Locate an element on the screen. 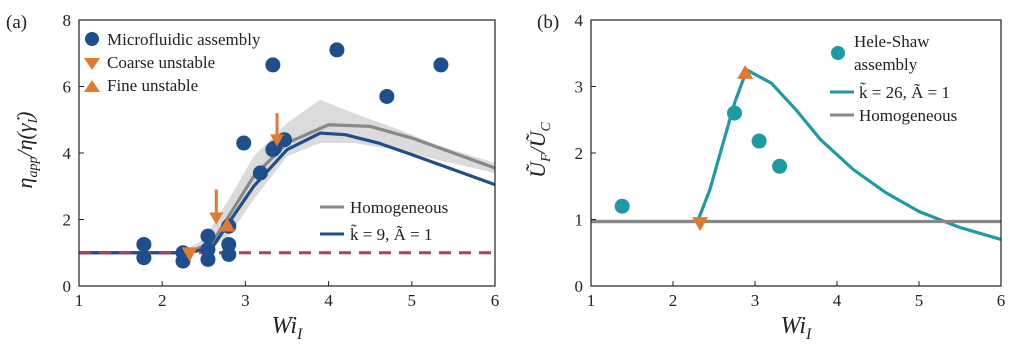 Image resolution: width=1011 pixels, height=344 pixels. panel-b-y-tick-label: 1 is located at coordinates (579, 220).